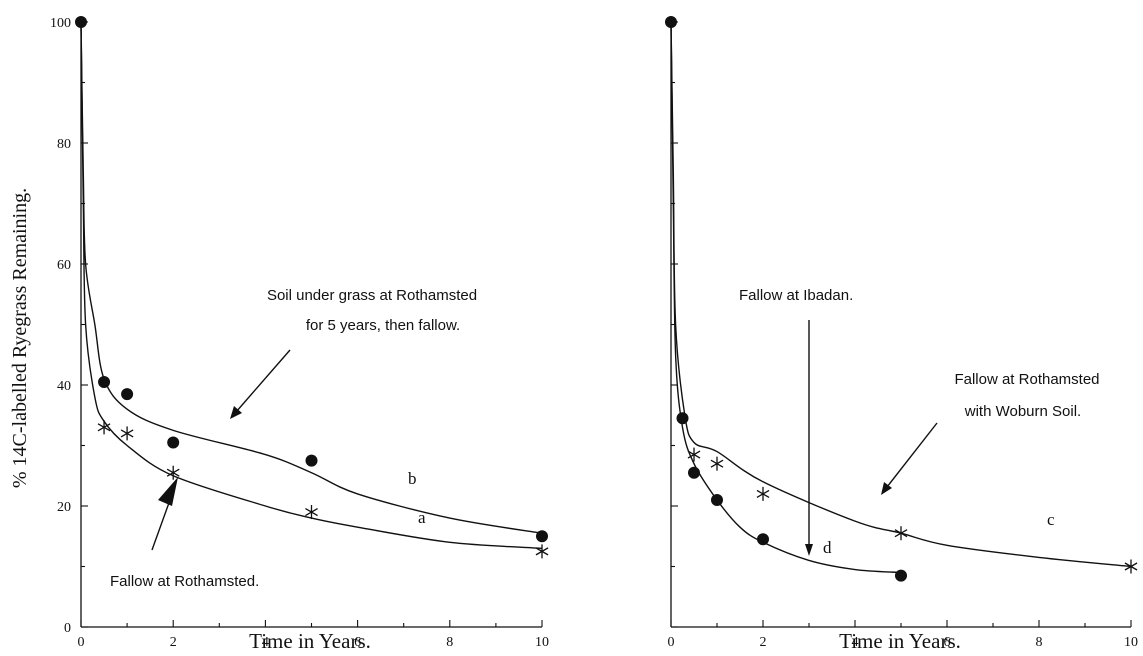 This screenshot has height=656, width=1143. Describe the element at coordinates (412, 478) in the screenshot. I see `curve-label-b: b` at that location.